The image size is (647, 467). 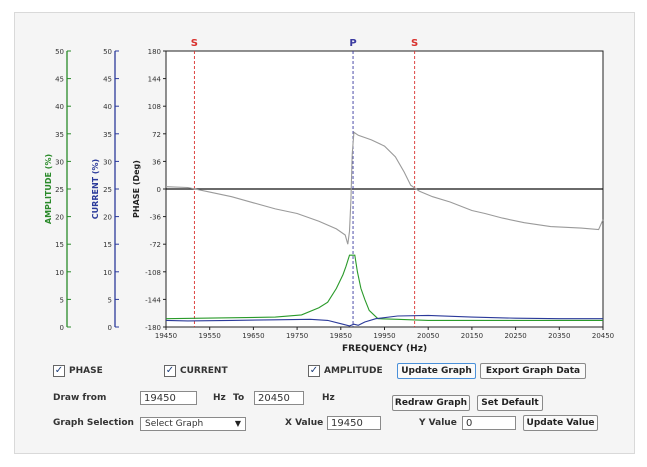 I want to click on current-tick-label: 0, so click(x=110, y=328).